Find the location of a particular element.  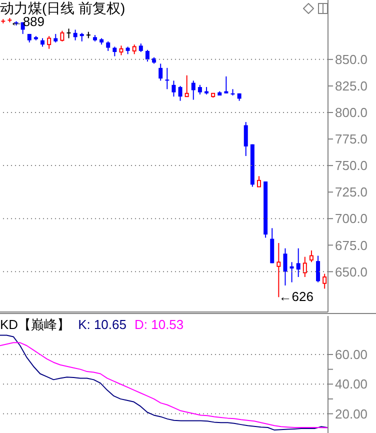

text: K: 10.65 is located at coordinates (102, 325).